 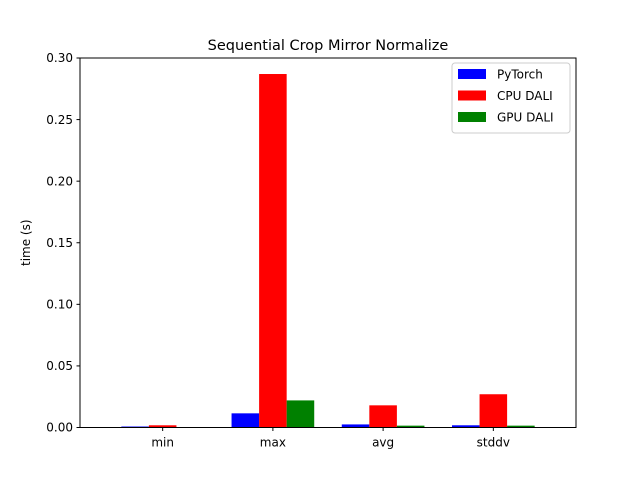 What do you see at coordinates (273, 443) in the screenshot?
I see `x-tick-label-max: max` at bounding box center [273, 443].